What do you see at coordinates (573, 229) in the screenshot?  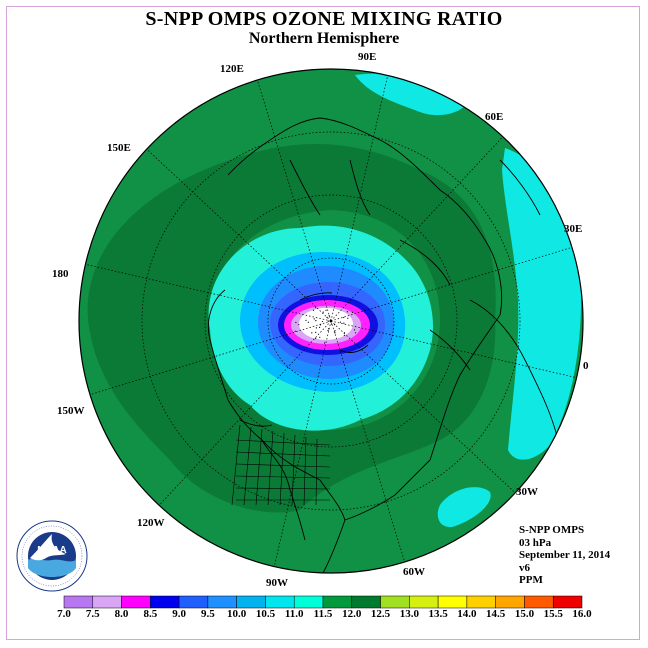 I see `lon-label-30e: 30E` at bounding box center [573, 229].